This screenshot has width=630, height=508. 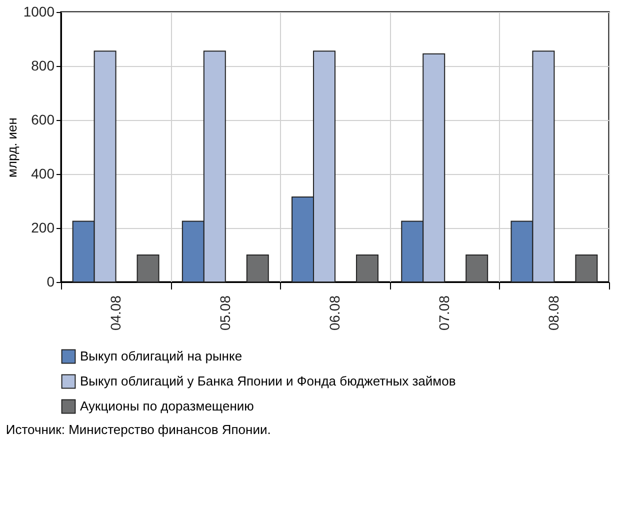 What do you see at coordinates (43, 228) in the screenshot?
I see `y-tick-label: 200` at bounding box center [43, 228].